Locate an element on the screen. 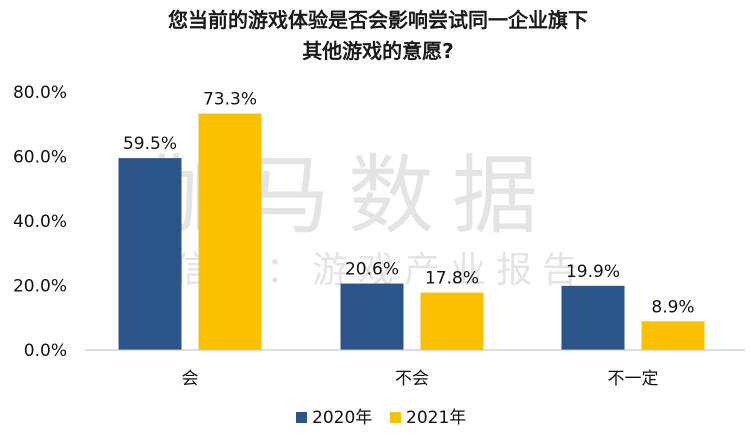 The width and height of the screenshot is (750, 445). category-labels: 会 不会 不一定 is located at coordinates (420, 379).